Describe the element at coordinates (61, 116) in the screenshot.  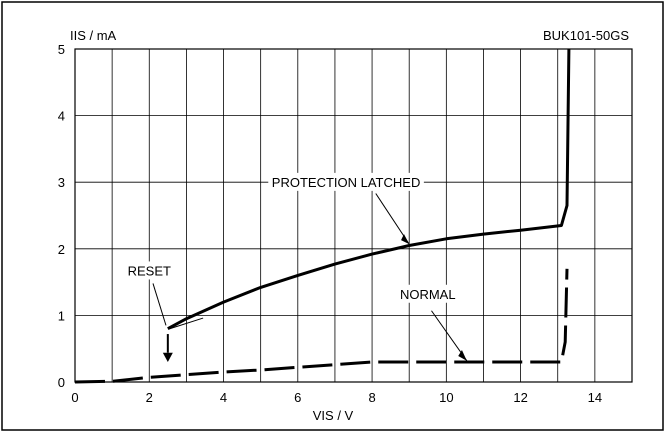
I see `y-tick-label: 4` at that location.